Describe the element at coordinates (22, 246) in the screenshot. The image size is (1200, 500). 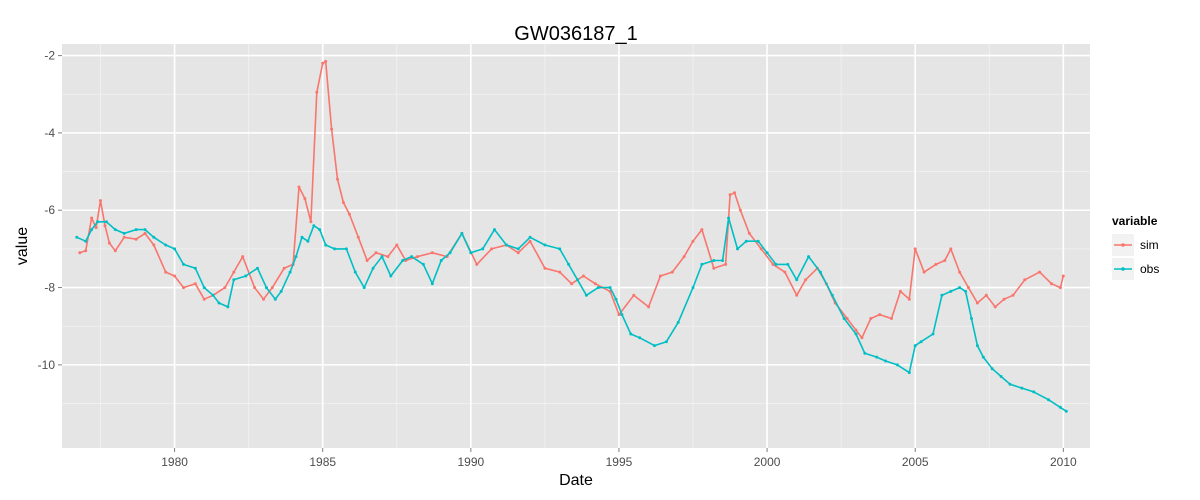
I see `y-axis-title: value` at that location.